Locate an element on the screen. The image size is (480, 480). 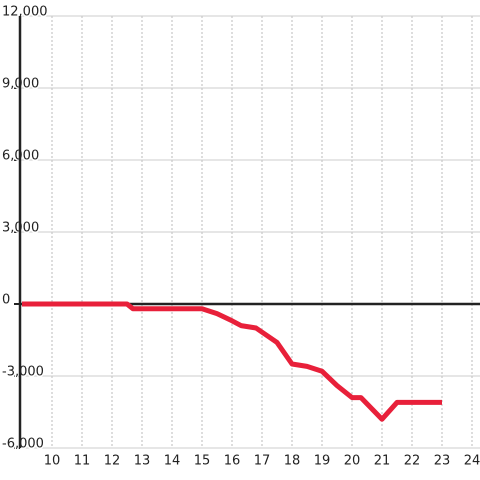
y-tick-label: -6,000 is located at coordinates (23, 444).